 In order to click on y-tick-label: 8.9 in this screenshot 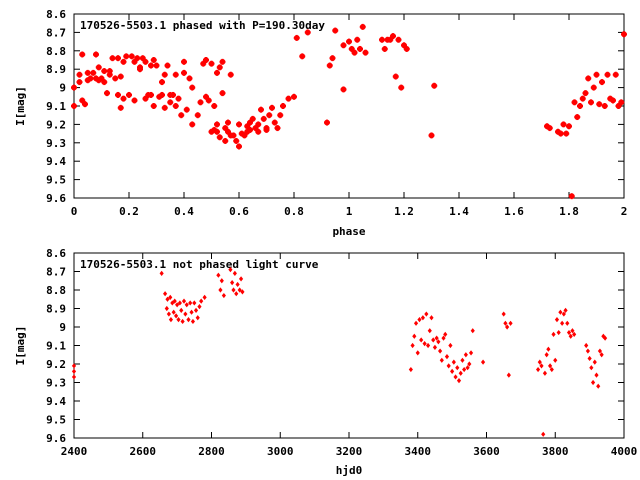, I will do `click(56, 69)`.